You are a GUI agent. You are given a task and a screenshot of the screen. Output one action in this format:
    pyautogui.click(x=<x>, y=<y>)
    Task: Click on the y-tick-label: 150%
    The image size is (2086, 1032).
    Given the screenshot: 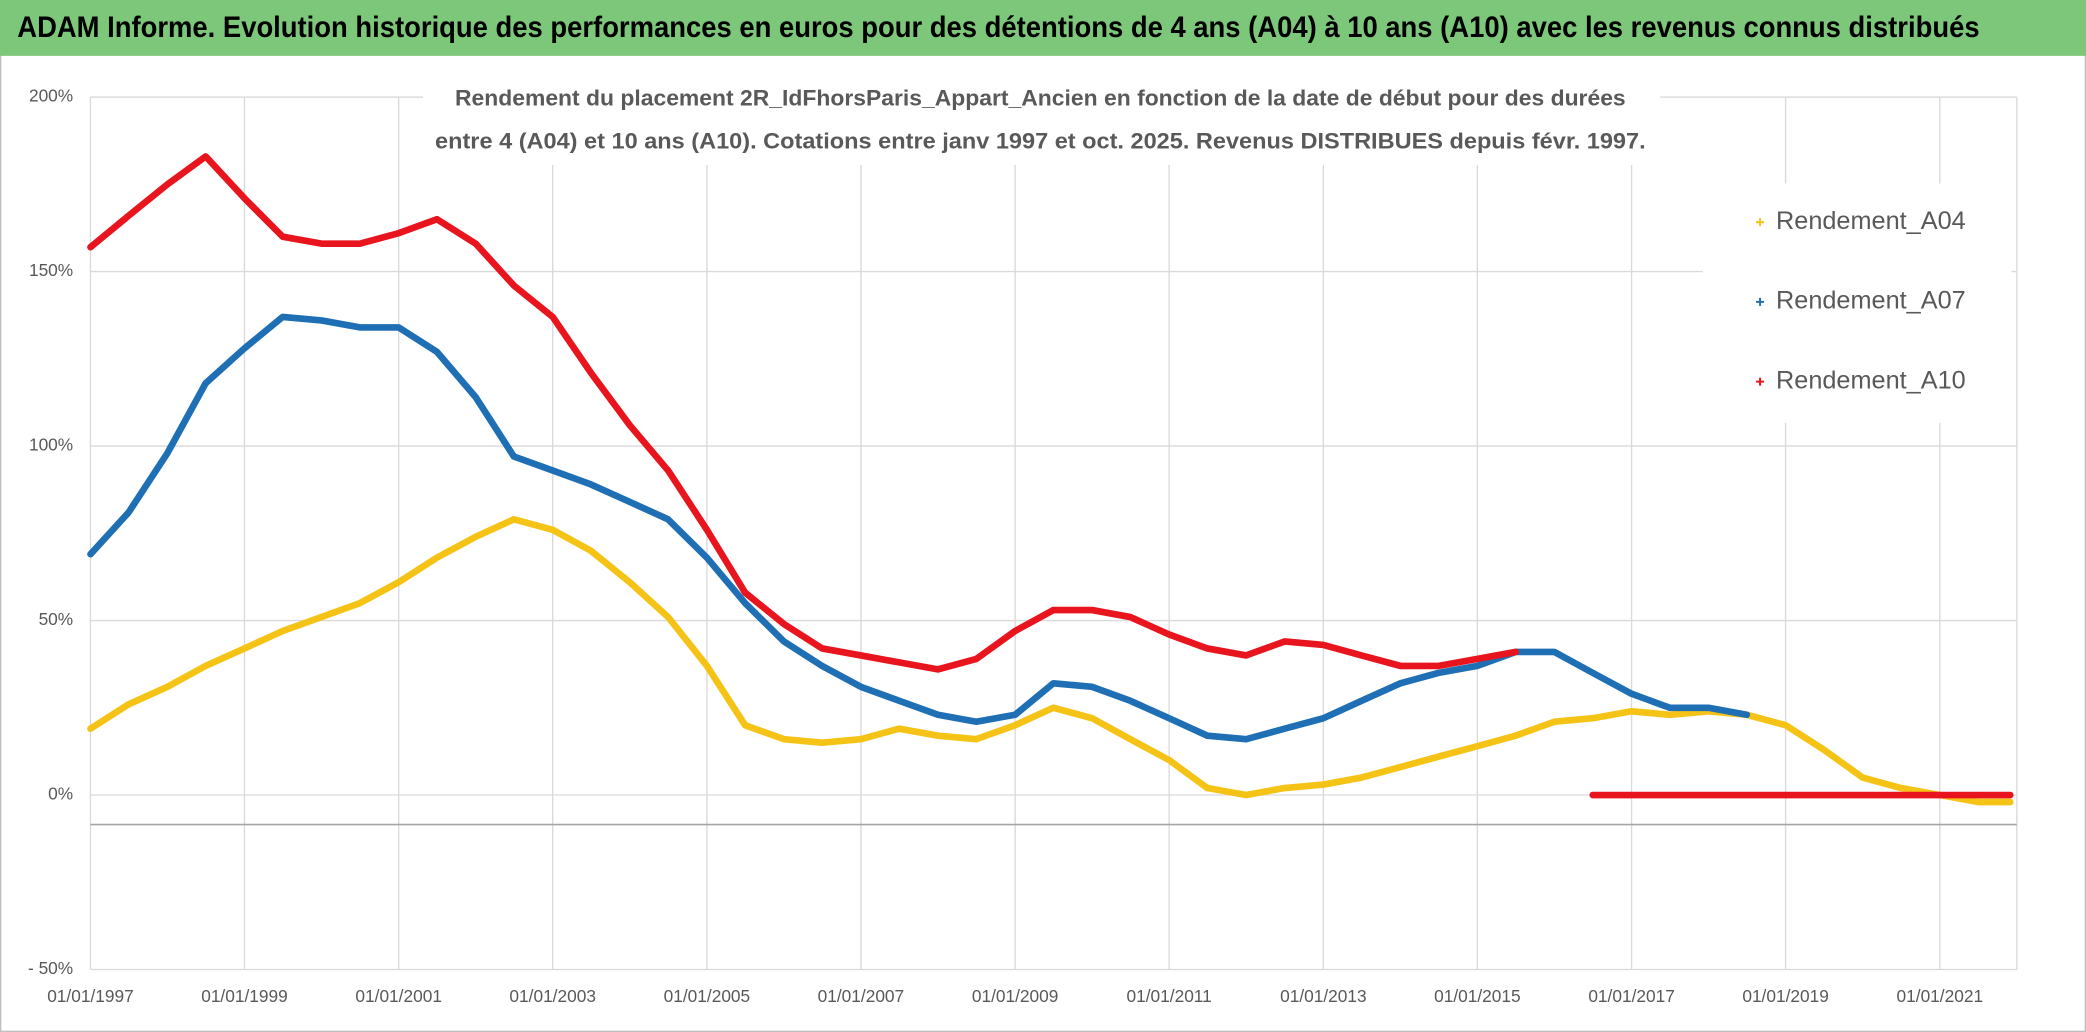 What is the action you would take?
    pyautogui.click(x=51, y=270)
    